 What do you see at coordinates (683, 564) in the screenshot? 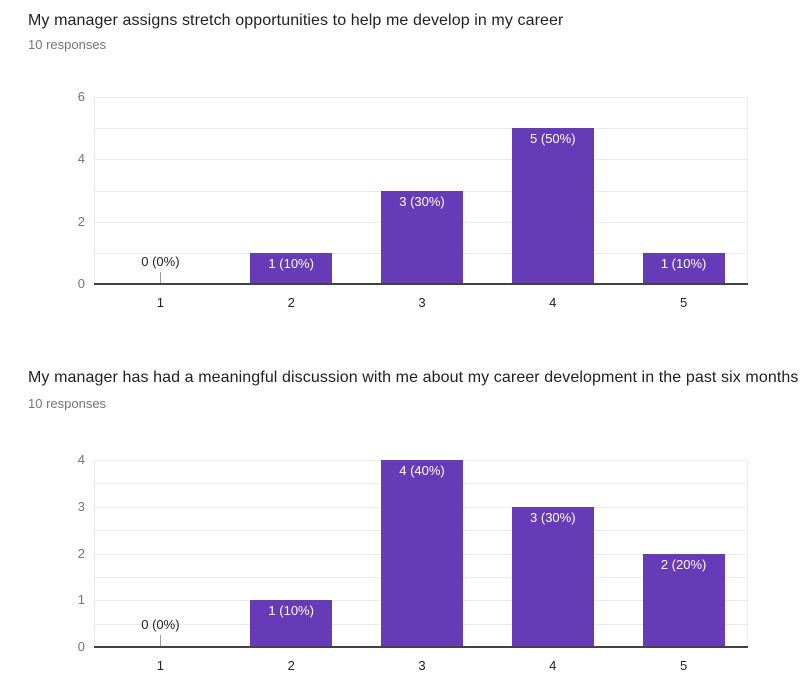
I see `bar-value-label: 2 (20%)` at bounding box center [683, 564].